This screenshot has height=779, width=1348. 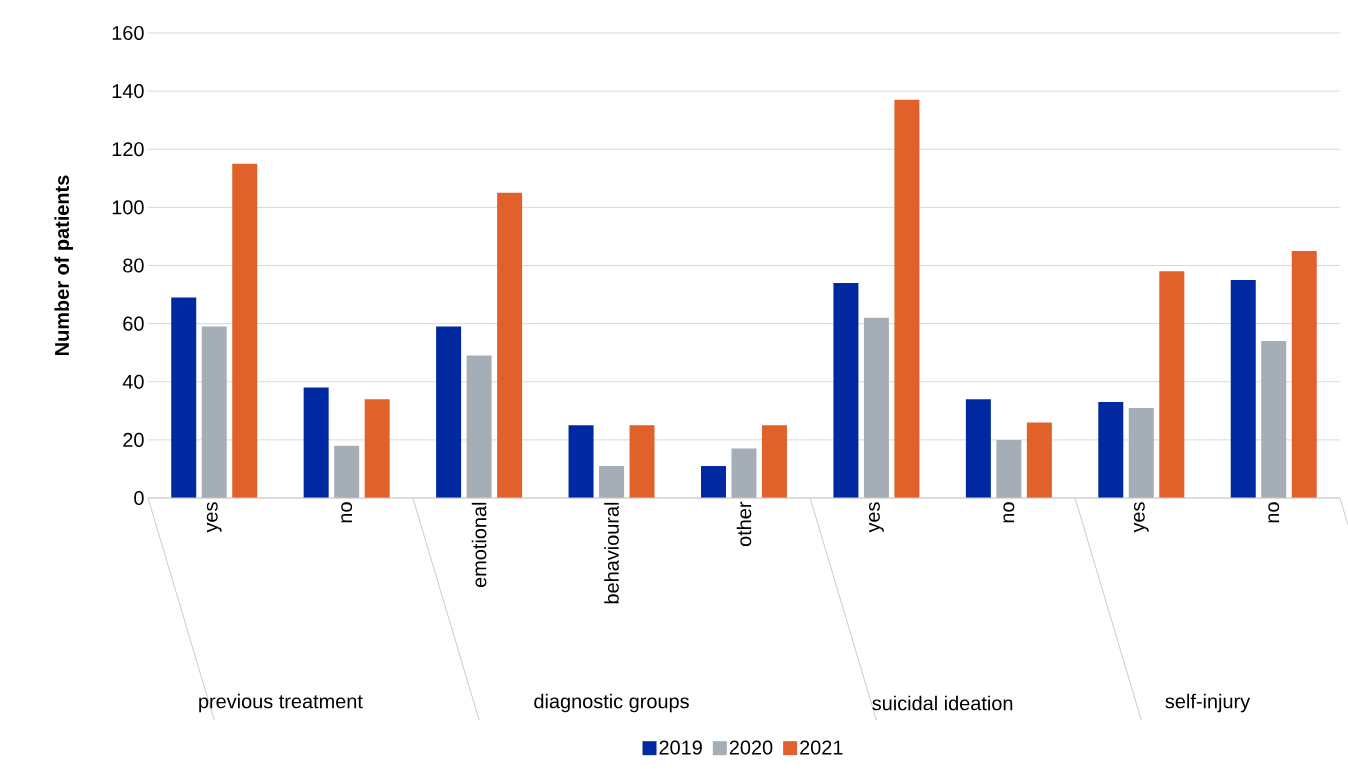 I want to click on x-tick-label: other, so click(x=744, y=524).